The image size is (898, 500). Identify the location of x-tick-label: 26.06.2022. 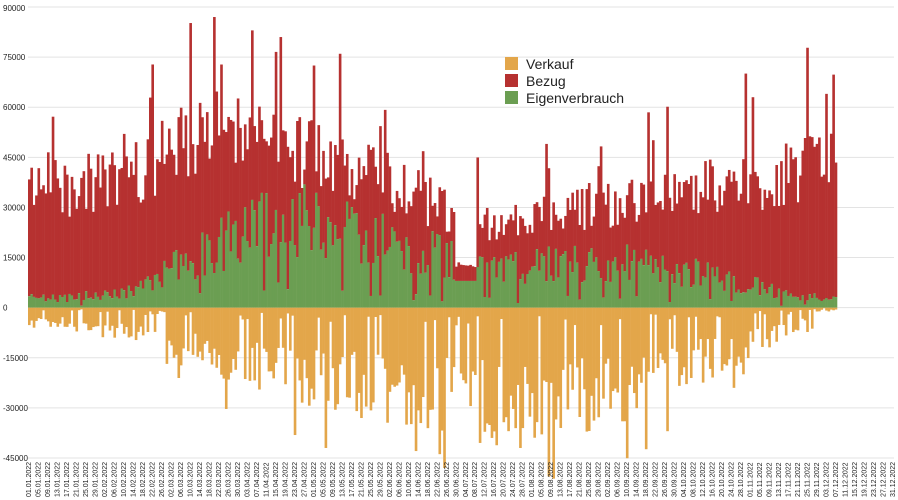
(447, 479).